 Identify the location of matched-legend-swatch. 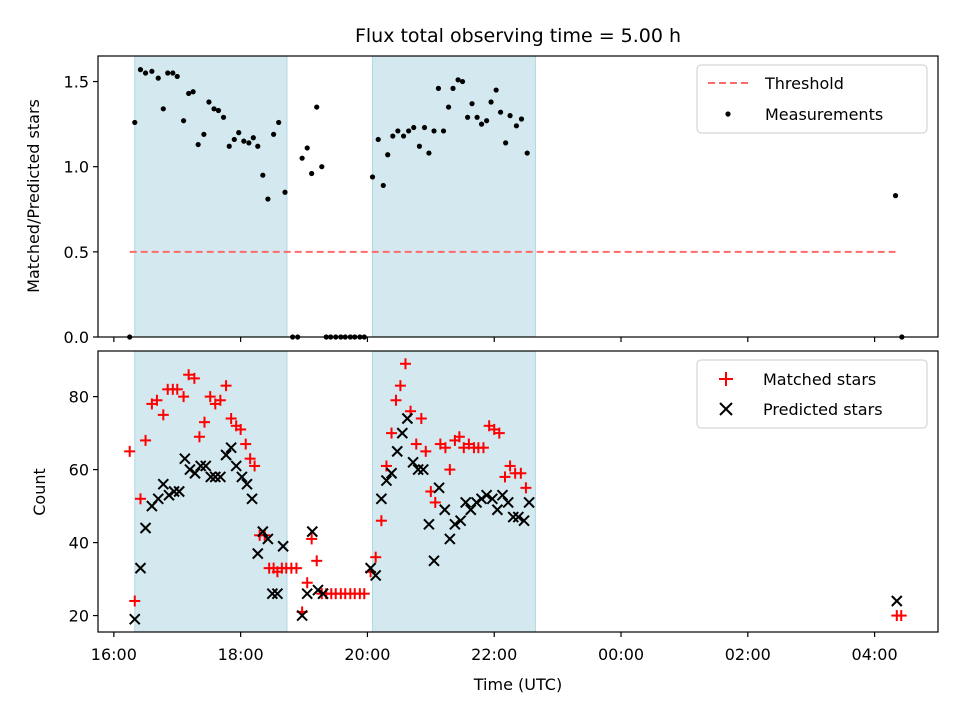
(726, 379).